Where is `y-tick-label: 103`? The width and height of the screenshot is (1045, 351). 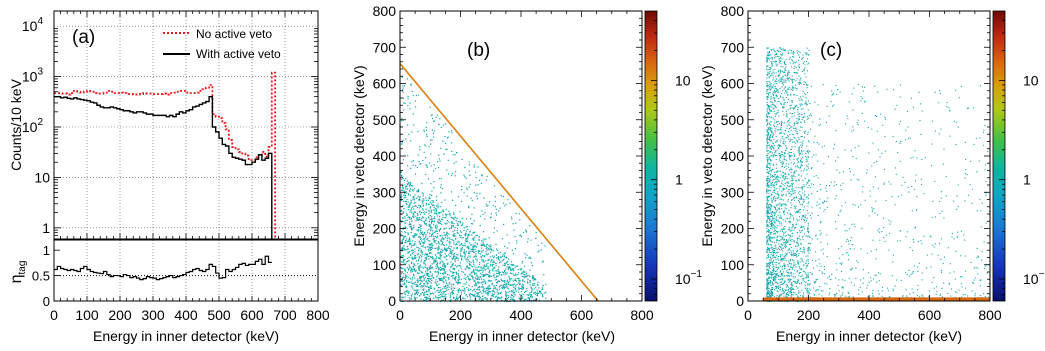
y-tick-label: 103 is located at coordinates (33, 76).